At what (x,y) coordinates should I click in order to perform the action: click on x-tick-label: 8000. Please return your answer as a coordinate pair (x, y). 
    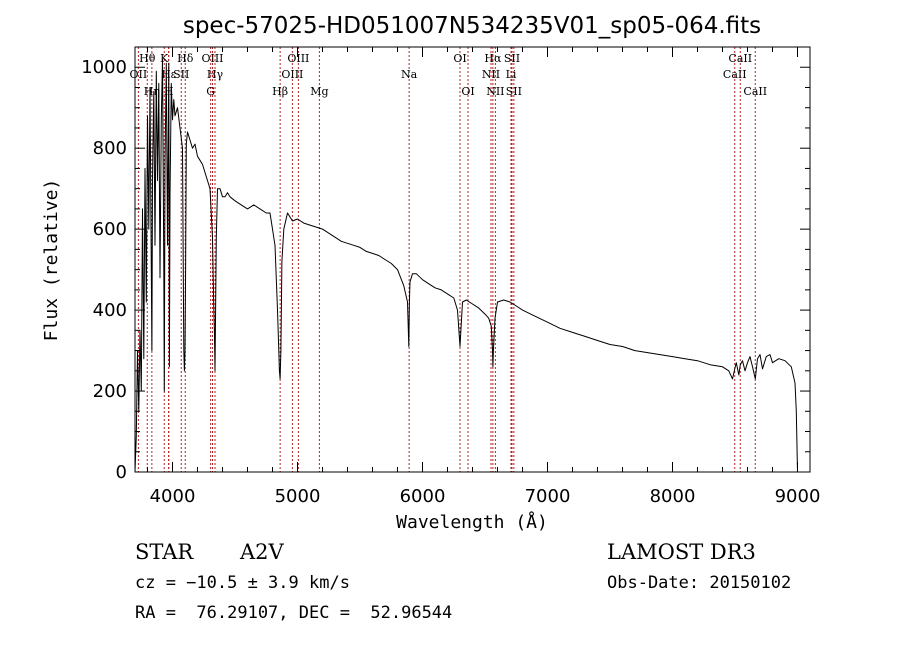
    Looking at the image, I should click on (673, 496).